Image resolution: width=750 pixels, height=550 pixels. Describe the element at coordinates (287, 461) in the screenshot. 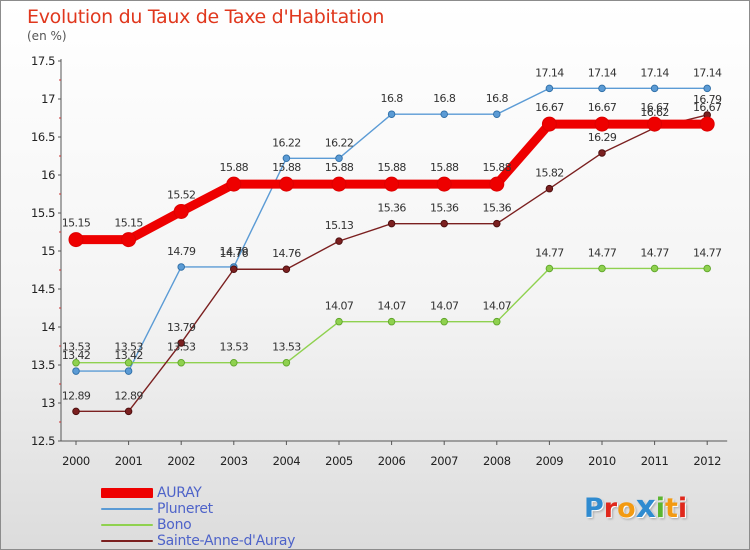

I see `x-tick-label: 2004` at that location.